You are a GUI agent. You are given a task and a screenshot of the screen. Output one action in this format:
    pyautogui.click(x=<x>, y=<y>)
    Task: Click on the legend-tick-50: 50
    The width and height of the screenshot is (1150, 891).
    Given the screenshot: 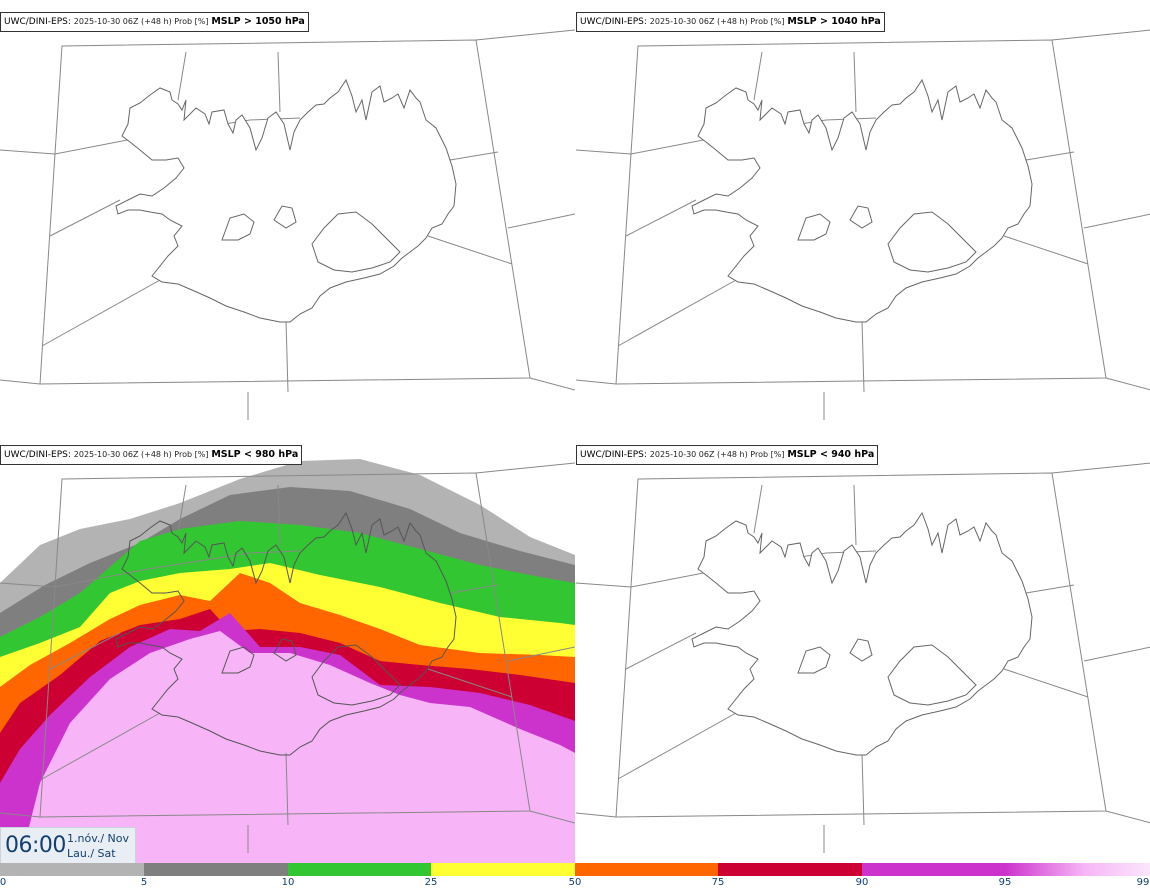 What is the action you would take?
    pyautogui.click(x=575, y=882)
    